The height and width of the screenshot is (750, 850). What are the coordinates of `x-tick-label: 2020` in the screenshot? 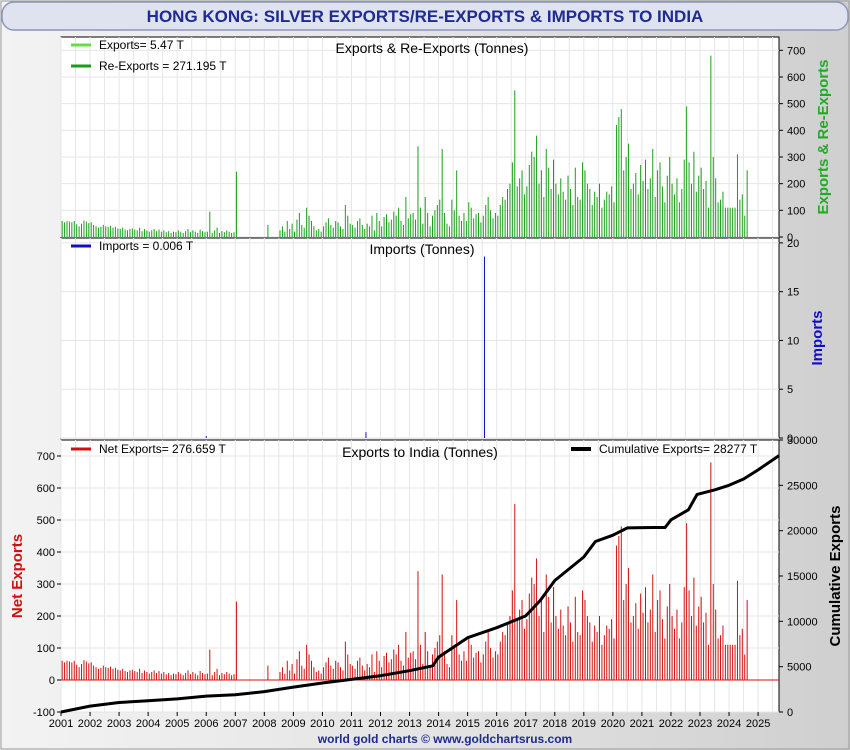 It's located at (613, 724).